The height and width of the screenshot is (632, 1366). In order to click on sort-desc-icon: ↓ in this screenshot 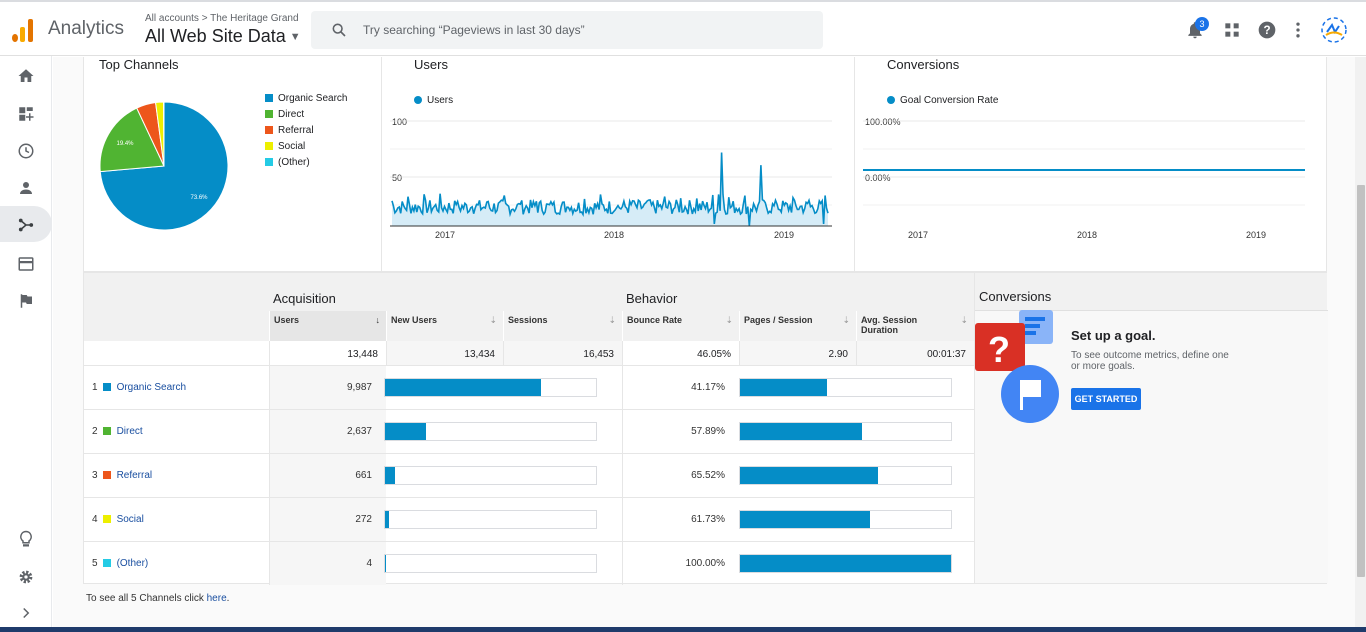, I will do `click(378, 320)`.